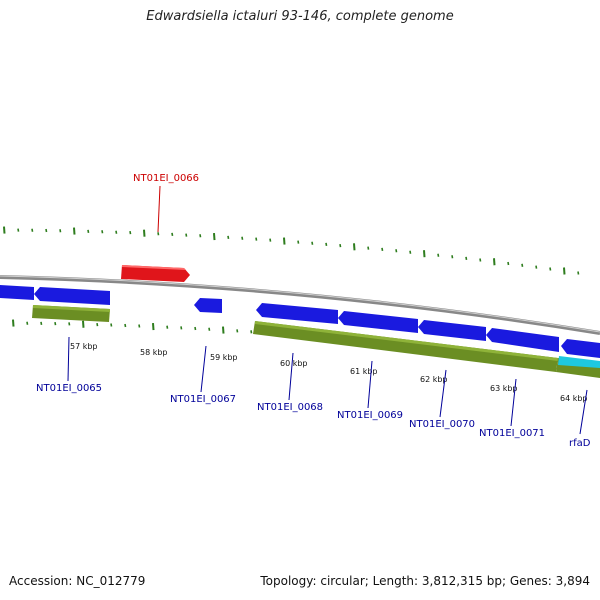 The image size is (600, 600). What do you see at coordinates (290, 407) in the screenshot?
I see `gene-label-nt01ei-0068: NT01EI_0068` at bounding box center [290, 407].